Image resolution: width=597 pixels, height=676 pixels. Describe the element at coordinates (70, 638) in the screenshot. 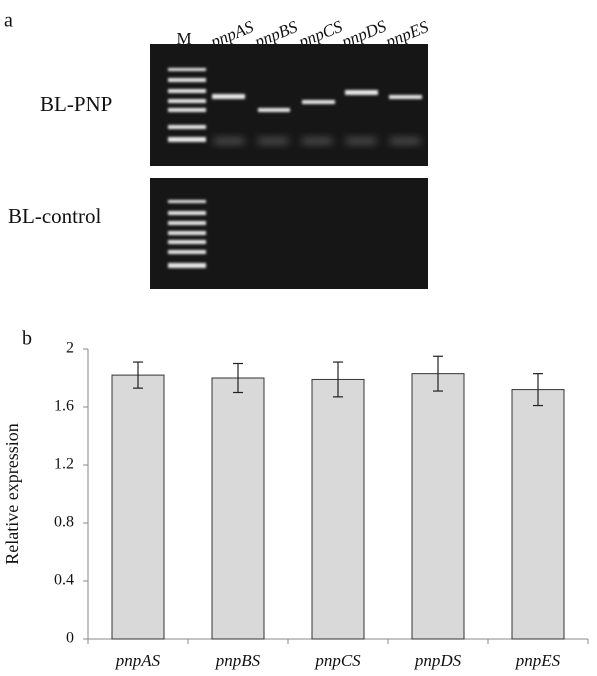

I see `y-tick-label: 0` at that location.